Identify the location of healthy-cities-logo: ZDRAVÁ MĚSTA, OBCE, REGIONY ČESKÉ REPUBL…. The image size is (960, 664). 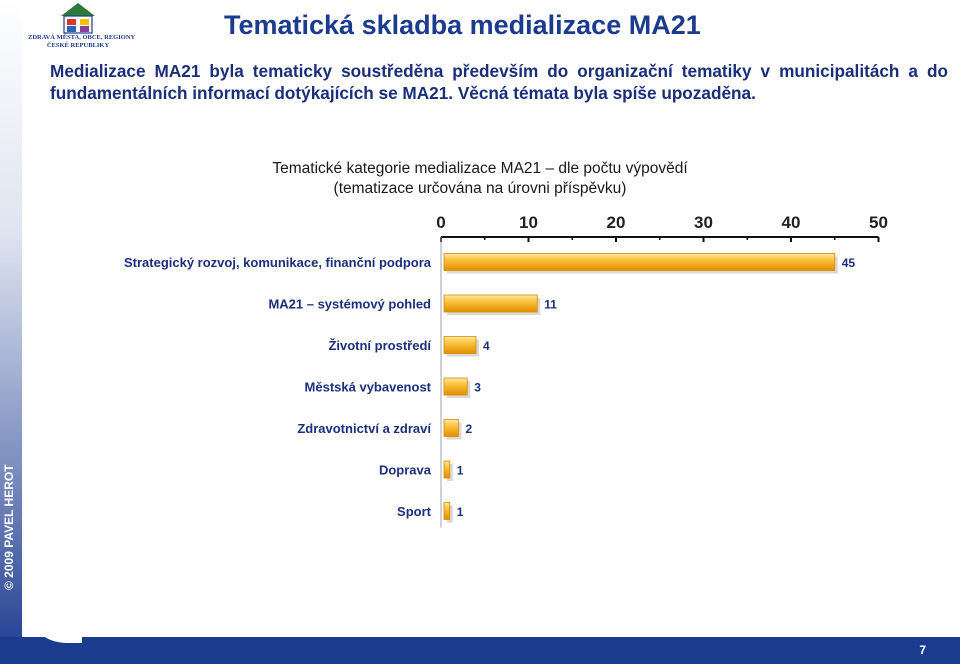
(82, 28).